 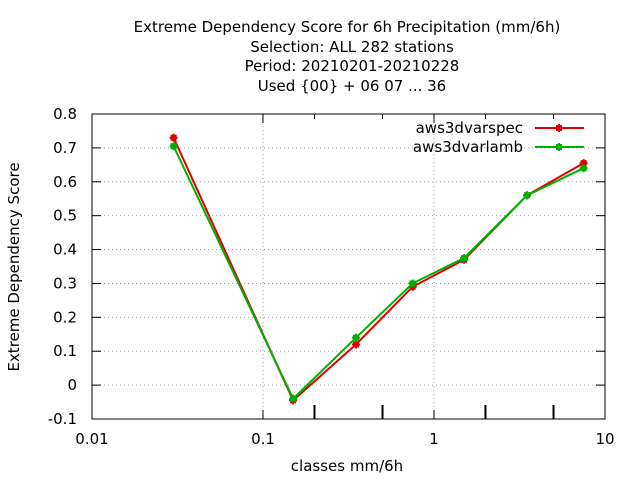 What do you see at coordinates (65, 148) in the screenshot?
I see `y-tick-label: 0.7` at bounding box center [65, 148].